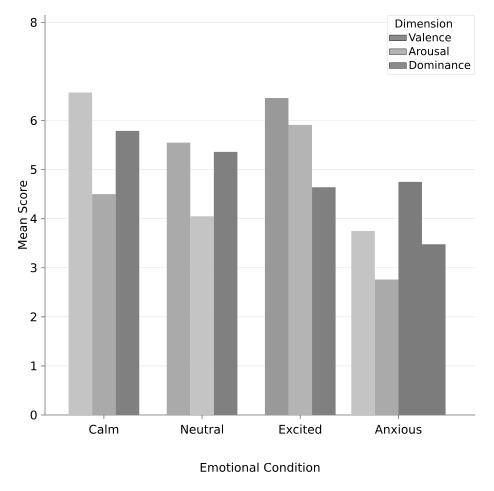  I want to click on x-tick-label: Excited, so click(300, 429).